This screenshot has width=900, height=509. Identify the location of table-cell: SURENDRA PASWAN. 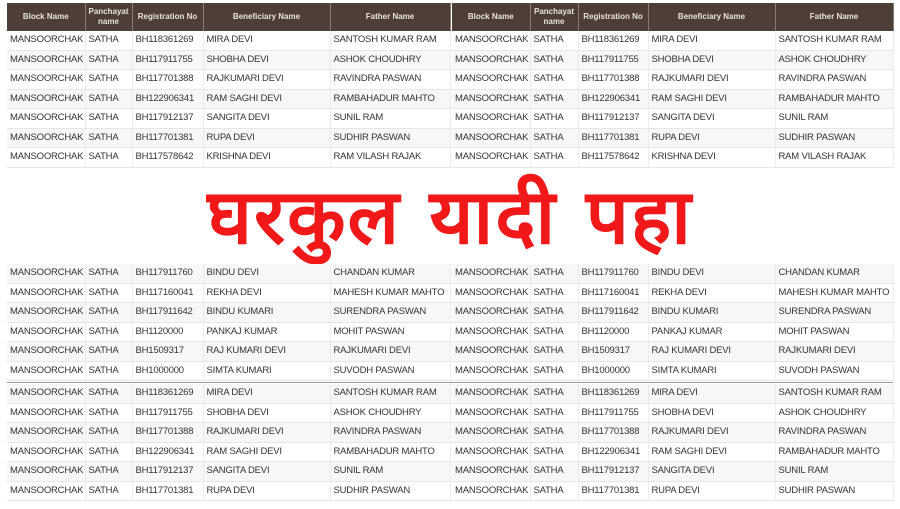
(390, 312).